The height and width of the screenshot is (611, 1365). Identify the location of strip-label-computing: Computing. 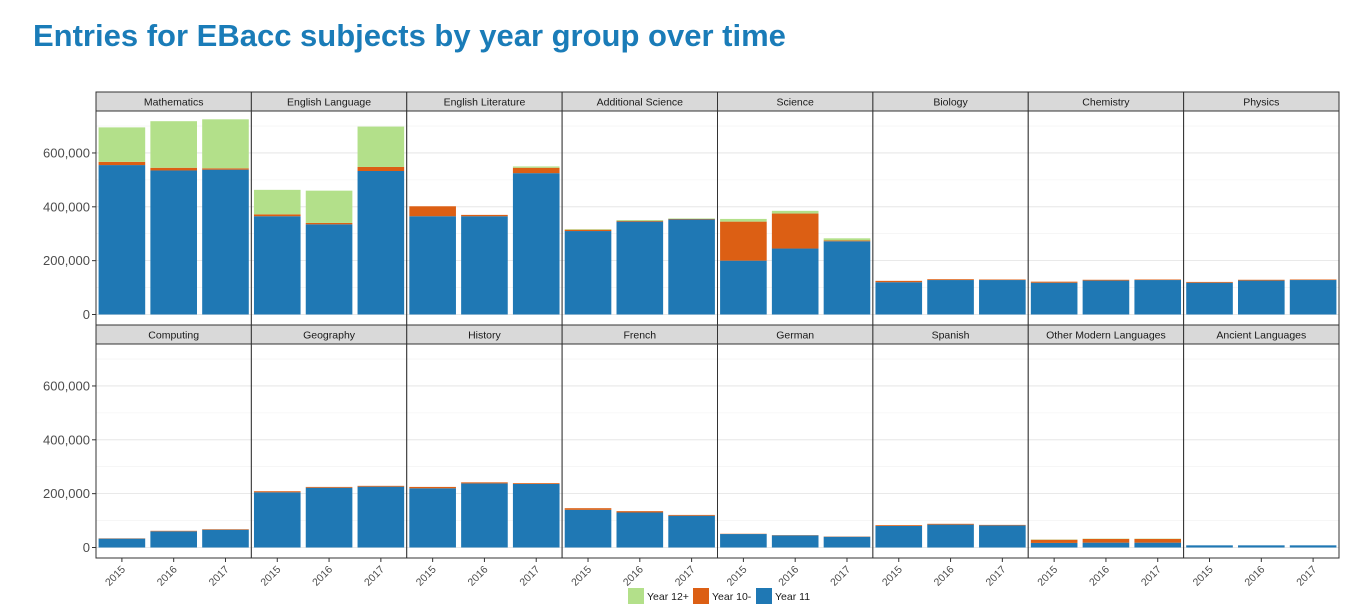
(173, 336).